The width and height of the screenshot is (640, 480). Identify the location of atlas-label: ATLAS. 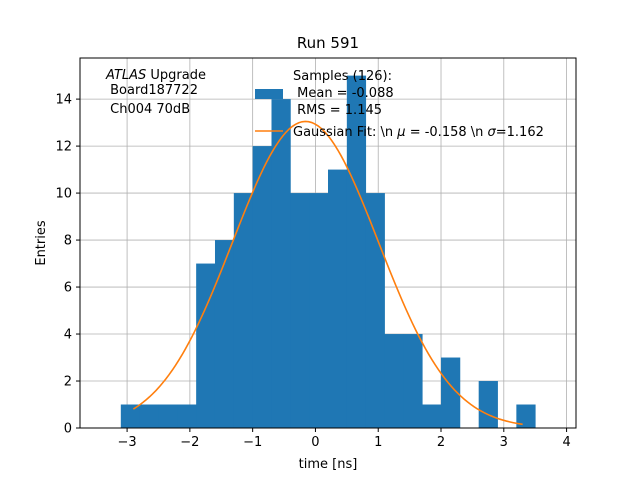
(125, 75).